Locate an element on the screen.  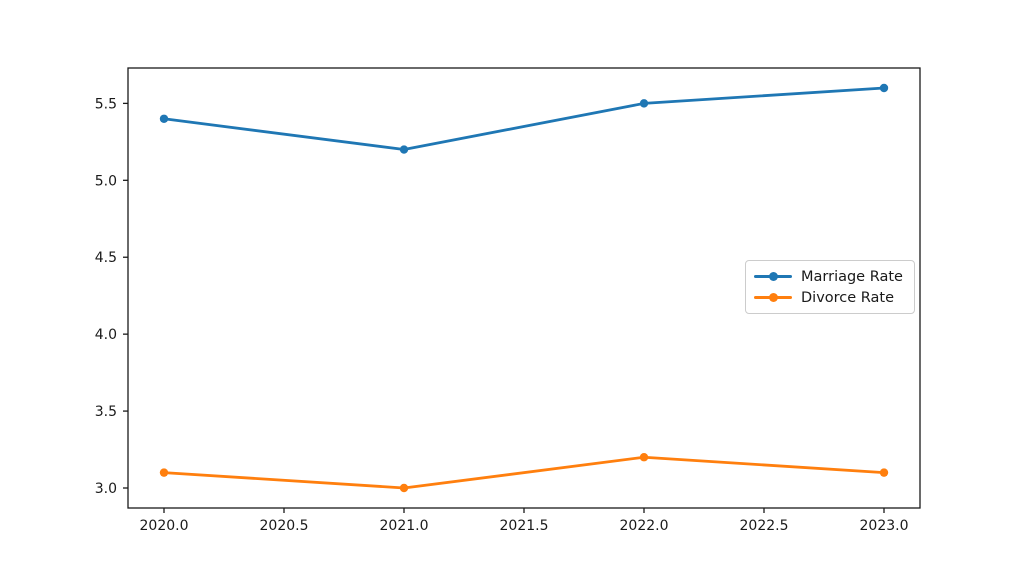
y-tick-label: 4.0 is located at coordinates (106, 335).